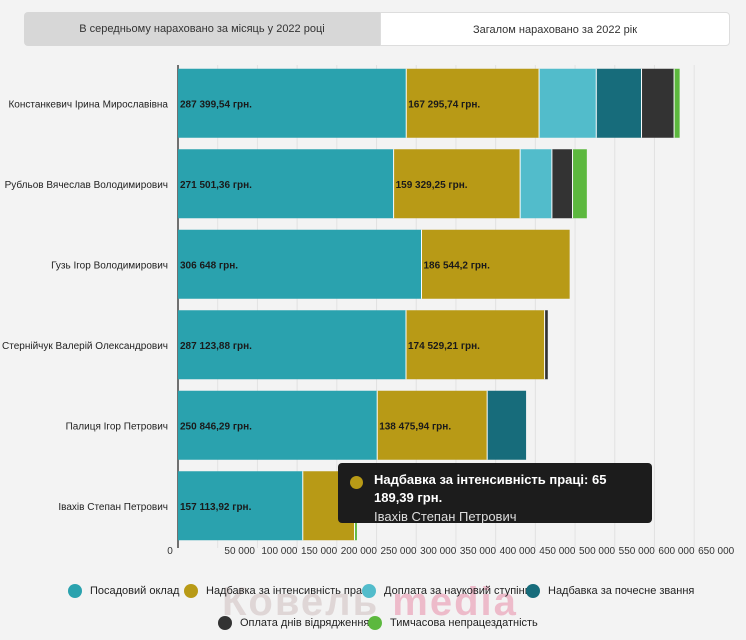  What do you see at coordinates (85, 346) in the screenshot?
I see `category-label: Стернійчук Валерій Олександрович` at bounding box center [85, 346].